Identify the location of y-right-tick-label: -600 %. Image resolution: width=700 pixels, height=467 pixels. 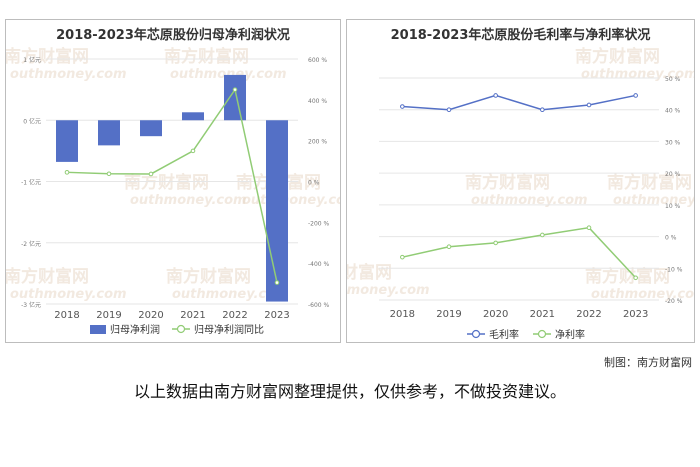
(319, 305).